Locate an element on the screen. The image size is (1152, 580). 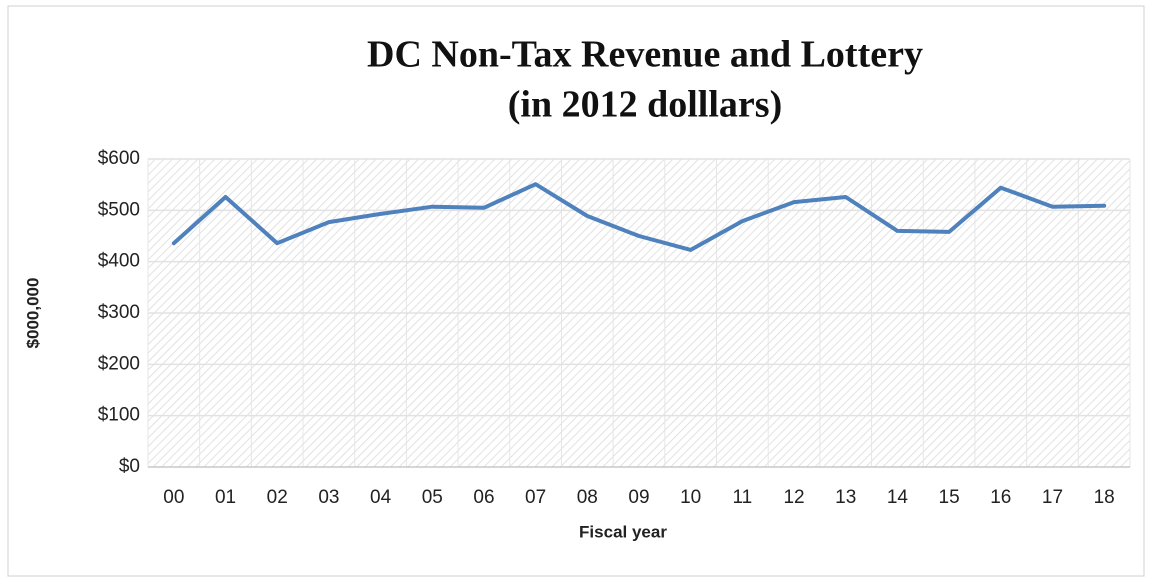
x-tick-label: 10 is located at coordinates (690, 497).